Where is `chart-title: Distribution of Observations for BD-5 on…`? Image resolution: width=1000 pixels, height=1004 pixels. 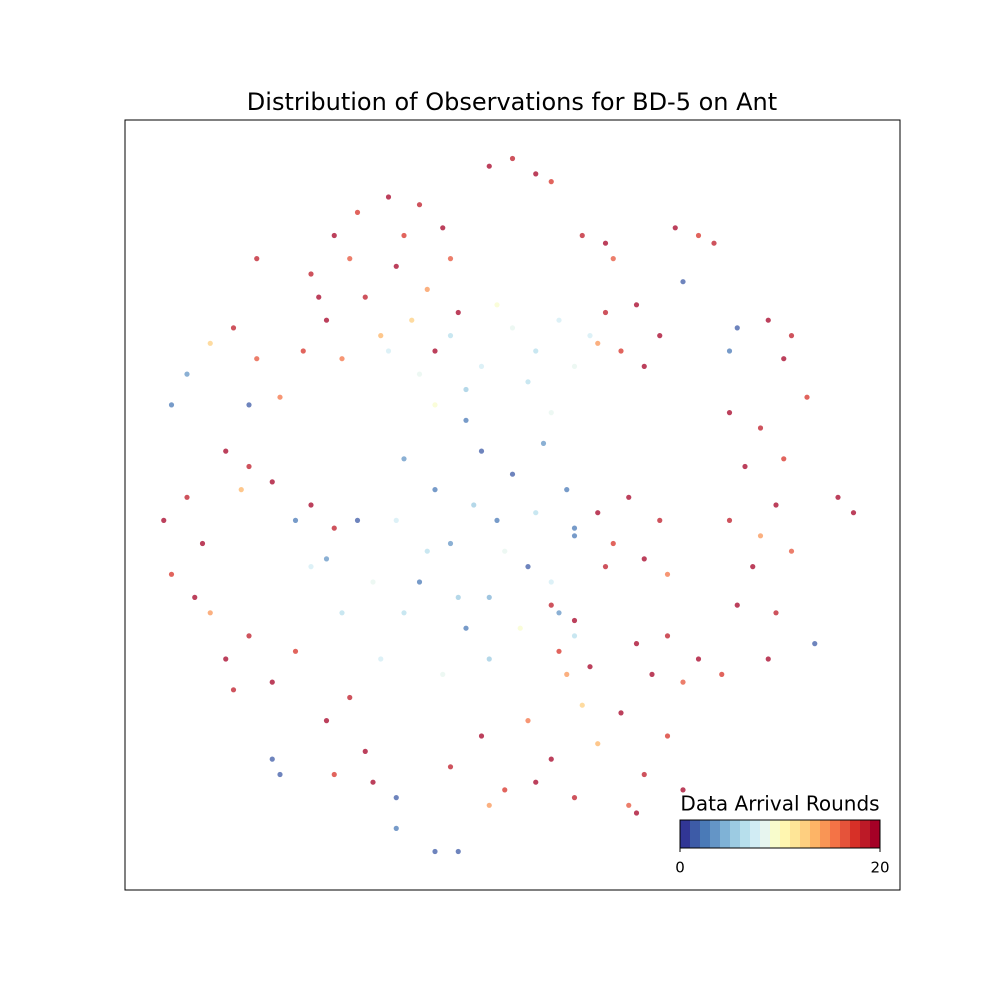 chart-title: Distribution of Observations for BD-5 on… is located at coordinates (512, 102).